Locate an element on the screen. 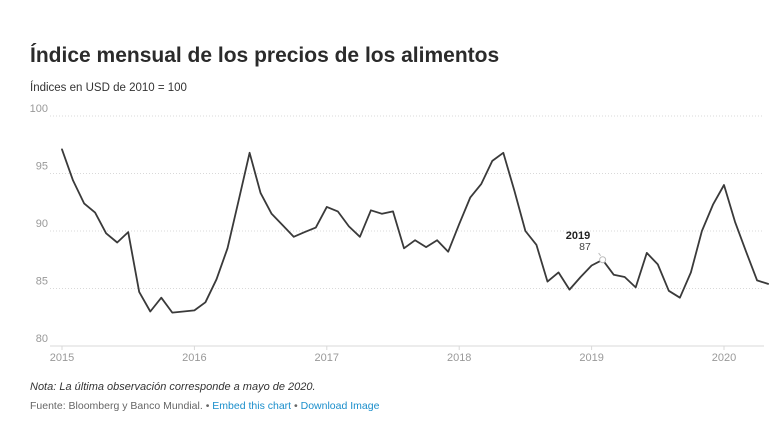 This screenshot has width=780, height=439. annotation-value: 87 is located at coordinates (585, 247).